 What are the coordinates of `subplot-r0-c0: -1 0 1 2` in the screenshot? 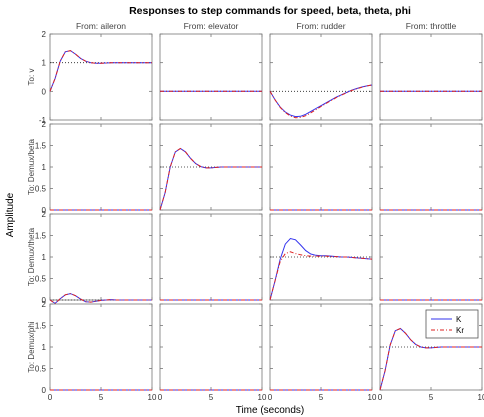 It's located at (96, 77).